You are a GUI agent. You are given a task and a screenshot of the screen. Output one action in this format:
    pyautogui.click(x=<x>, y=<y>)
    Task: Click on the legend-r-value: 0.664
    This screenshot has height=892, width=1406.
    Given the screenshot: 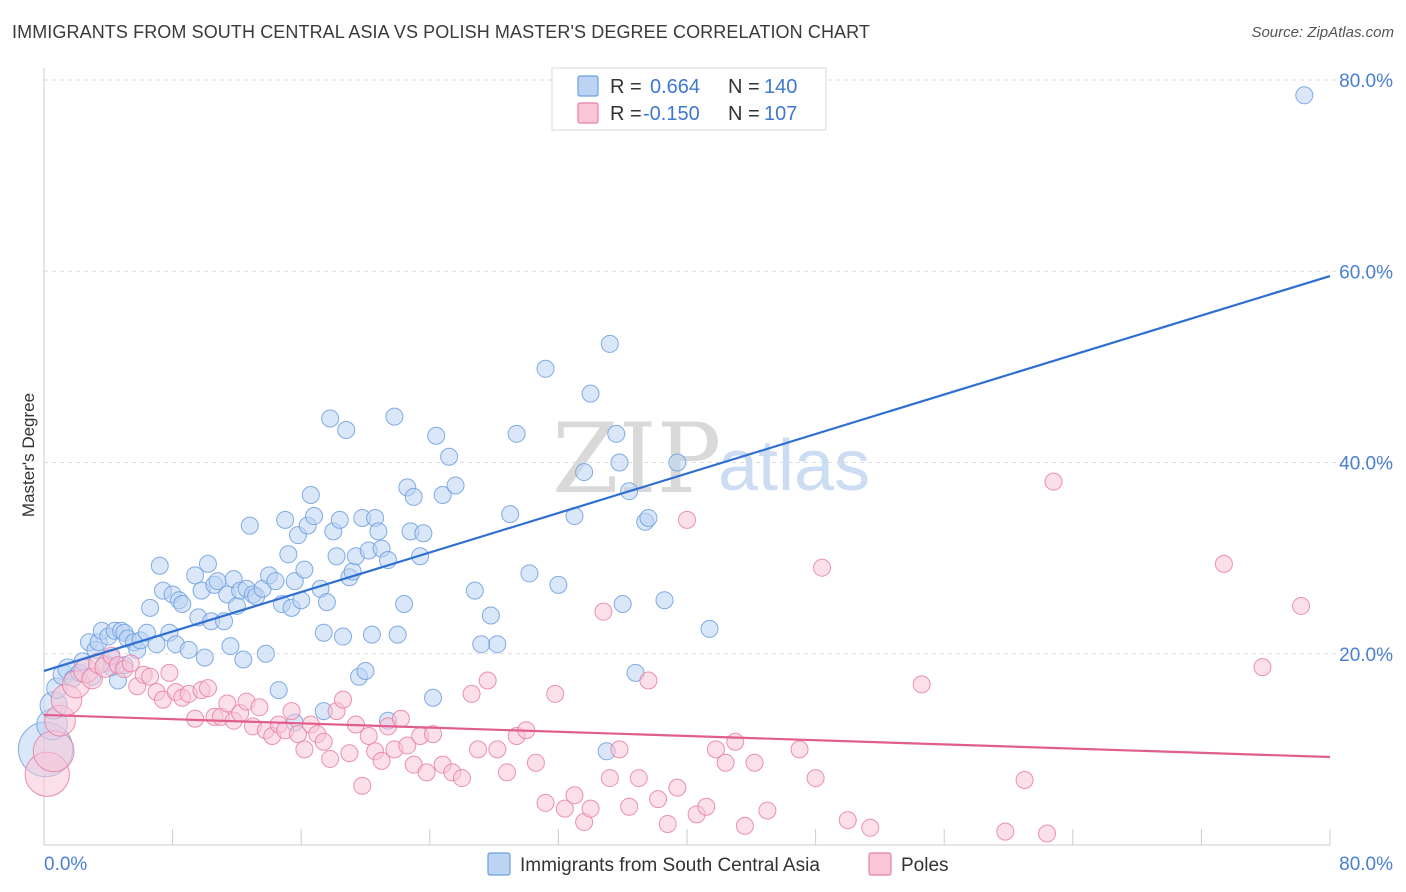 What is the action you would take?
    pyautogui.click(x=675, y=87)
    